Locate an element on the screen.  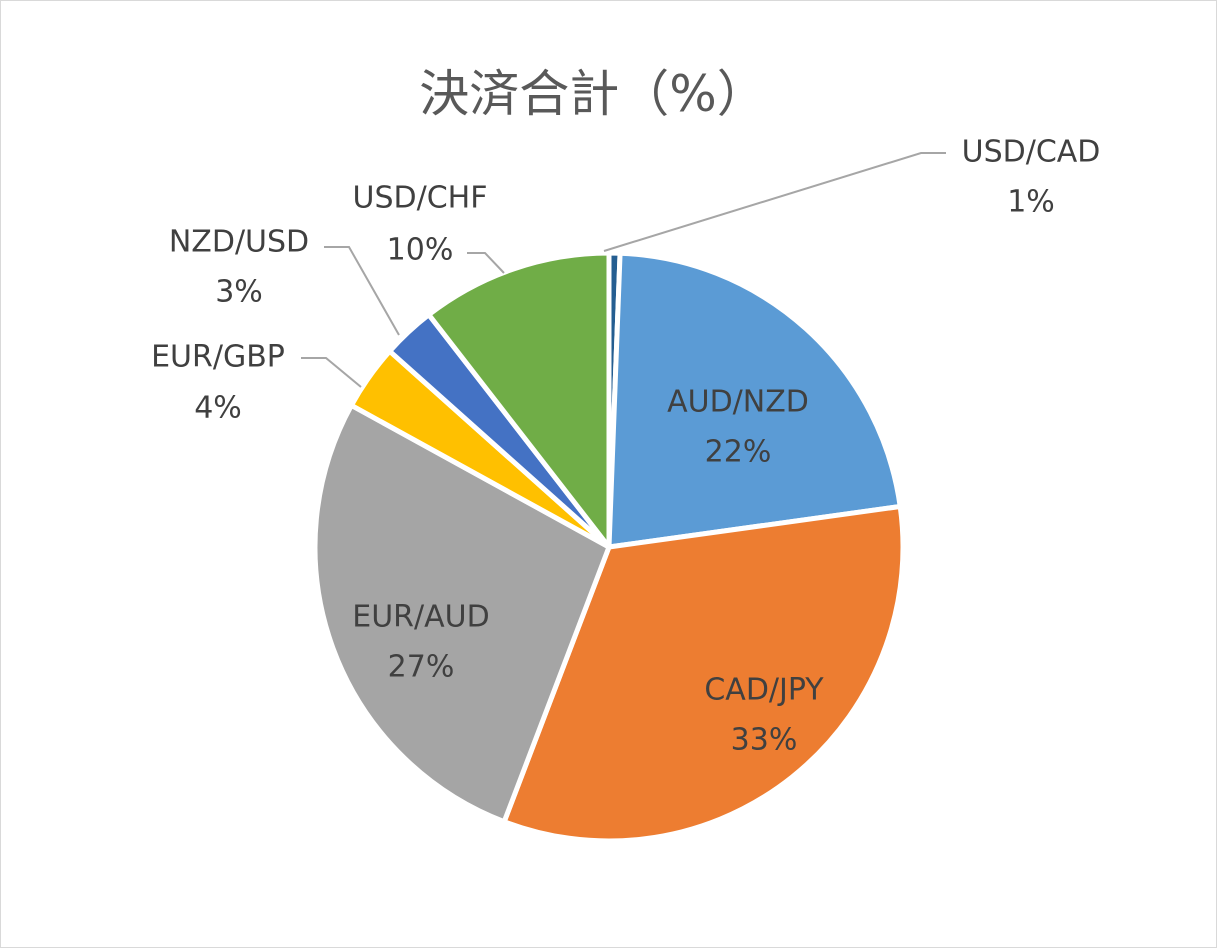
leader-line-usd-chf is located at coordinates (486, 263).